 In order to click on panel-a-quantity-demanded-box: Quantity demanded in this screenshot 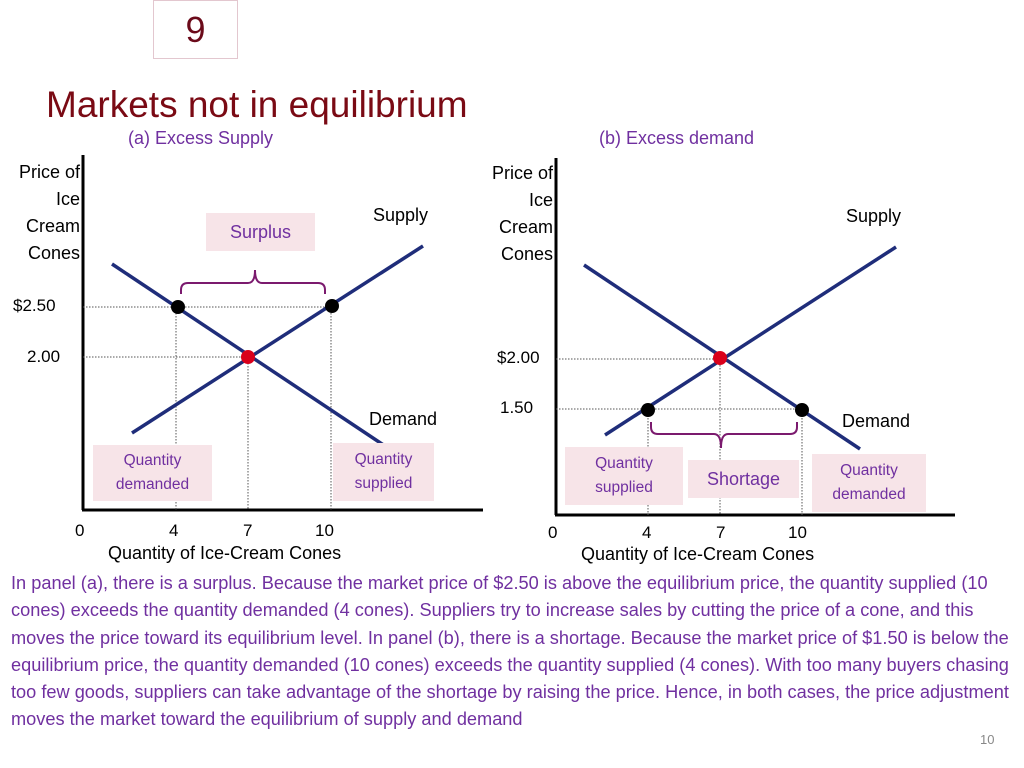, I will do `click(152, 473)`.